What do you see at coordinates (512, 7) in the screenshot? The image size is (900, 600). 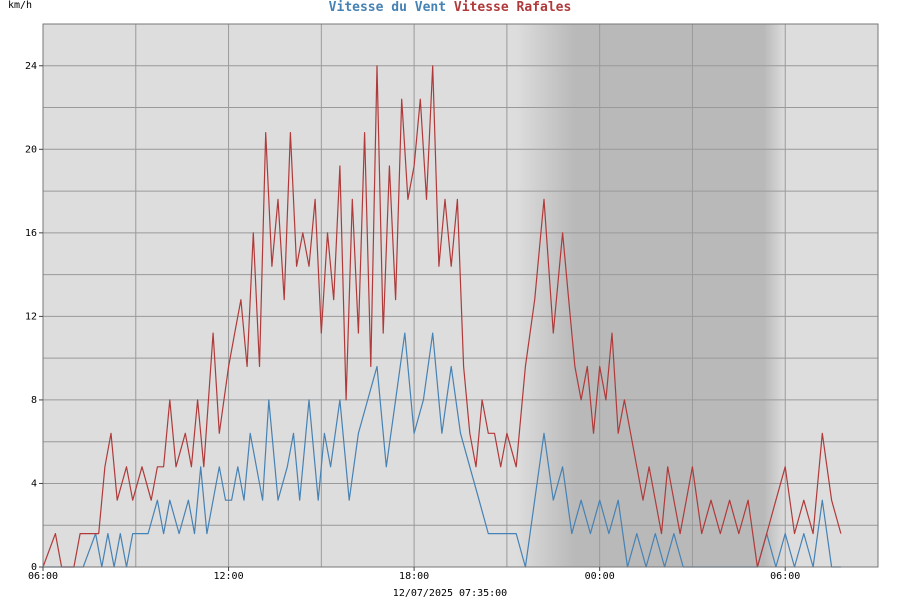 I see `legend-gust-speed: Vitesse Rafales` at bounding box center [512, 7].